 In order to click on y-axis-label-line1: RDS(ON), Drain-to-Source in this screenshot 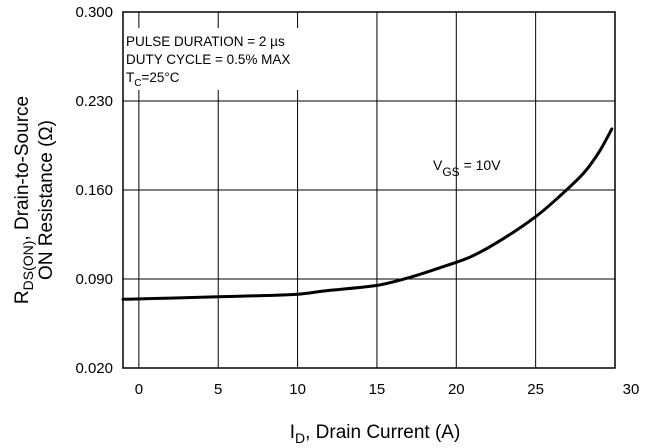, I will do `click(24, 200)`.